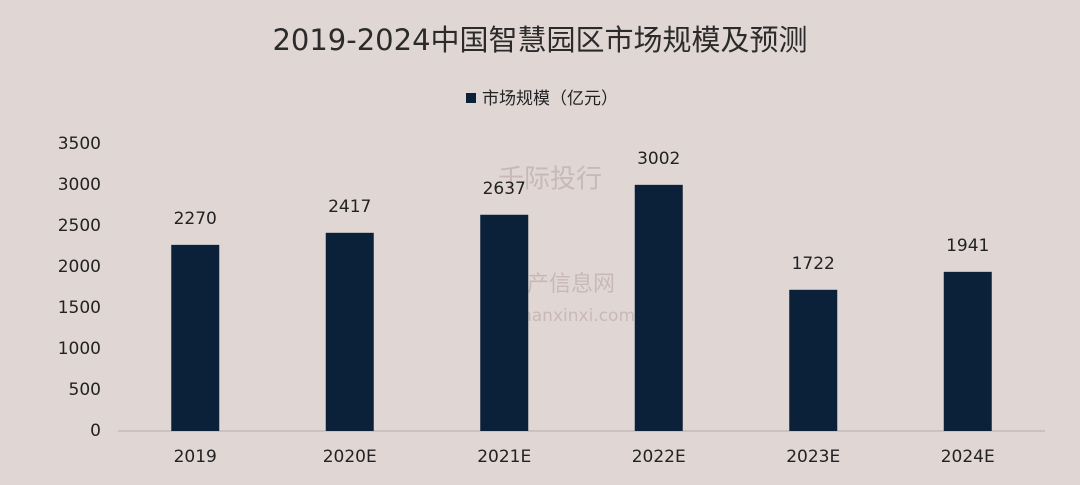 The width and height of the screenshot is (1080, 485). Describe the element at coordinates (471, 98) in the screenshot. I see `legend-swatch` at that location.